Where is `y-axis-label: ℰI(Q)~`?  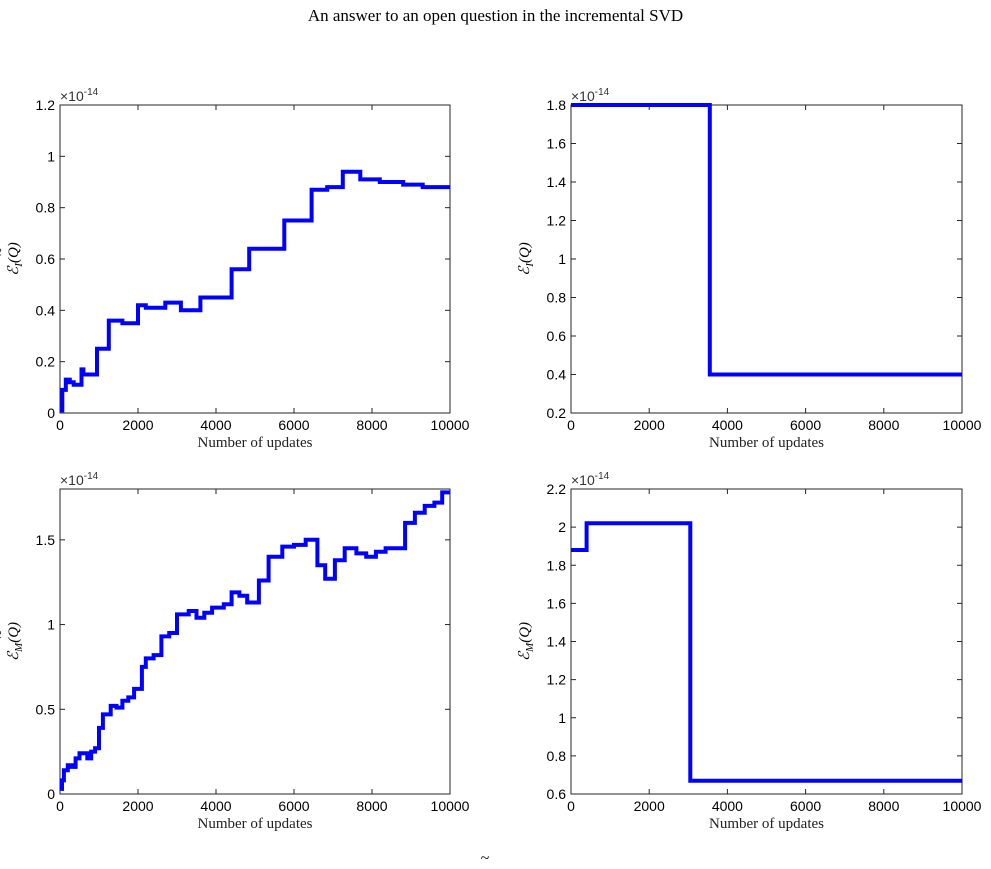
y-axis-label: ℰI(Q)~ is located at coordinates (12, 259).